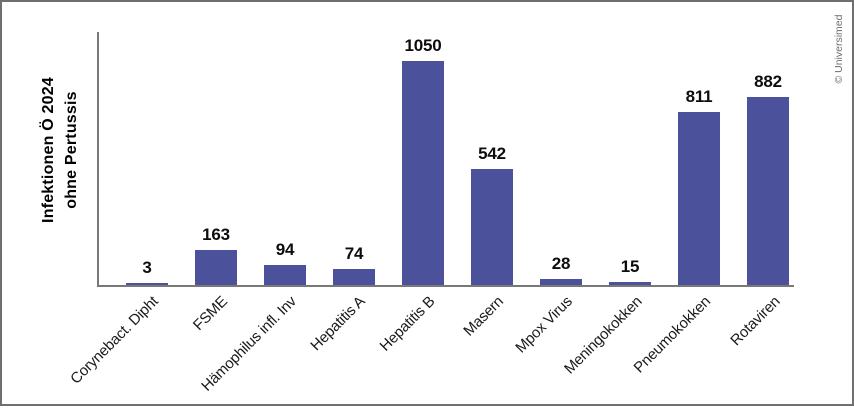  What do you see at coordinates (630, 266) in the screenshot?
I see `bar-value-label: 15` at bounding box center [630, 266].